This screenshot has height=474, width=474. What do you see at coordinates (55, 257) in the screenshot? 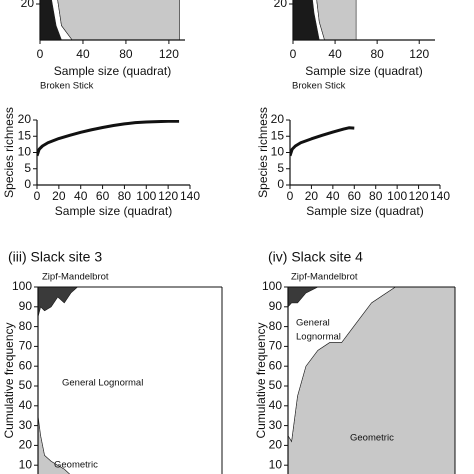
I see `panel-title: (iii) Slack site 3` at bounding box center [55, 257].